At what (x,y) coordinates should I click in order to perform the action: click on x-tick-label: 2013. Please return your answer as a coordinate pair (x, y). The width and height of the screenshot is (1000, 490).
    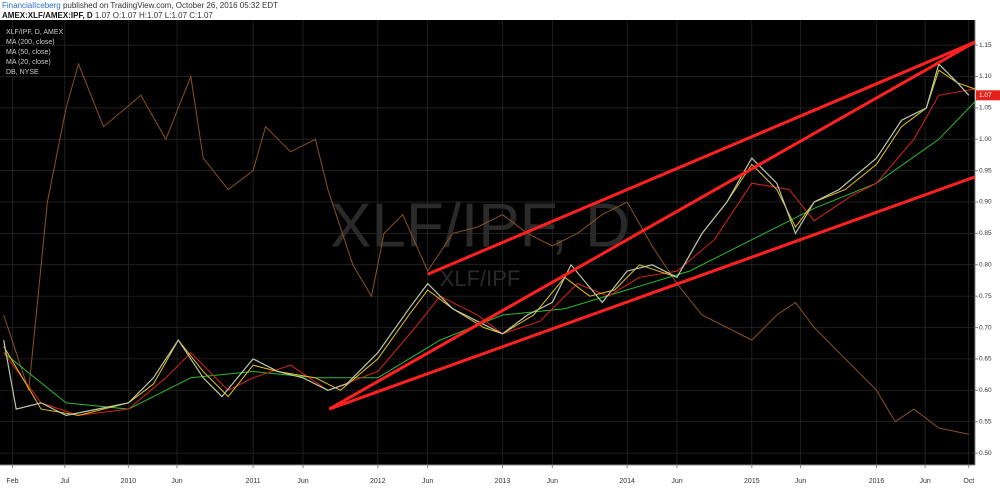
    Looking at the image, I should click on (503, 481).